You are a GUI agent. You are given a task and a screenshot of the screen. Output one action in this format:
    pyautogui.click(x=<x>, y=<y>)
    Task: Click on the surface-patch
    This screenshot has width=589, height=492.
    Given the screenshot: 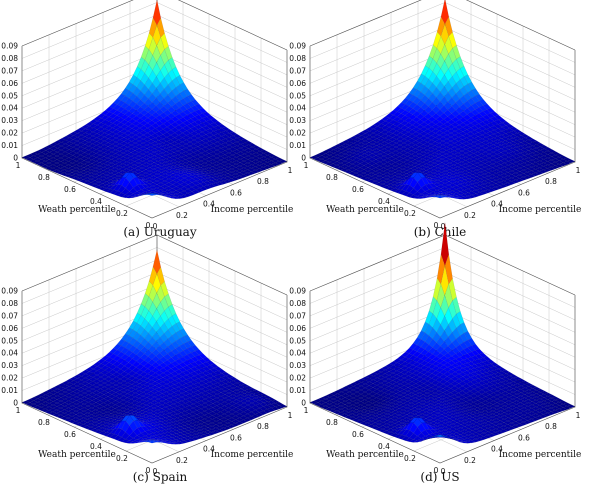 What is the action you would take?
    pyautogui.click(x=152, y=194)
    